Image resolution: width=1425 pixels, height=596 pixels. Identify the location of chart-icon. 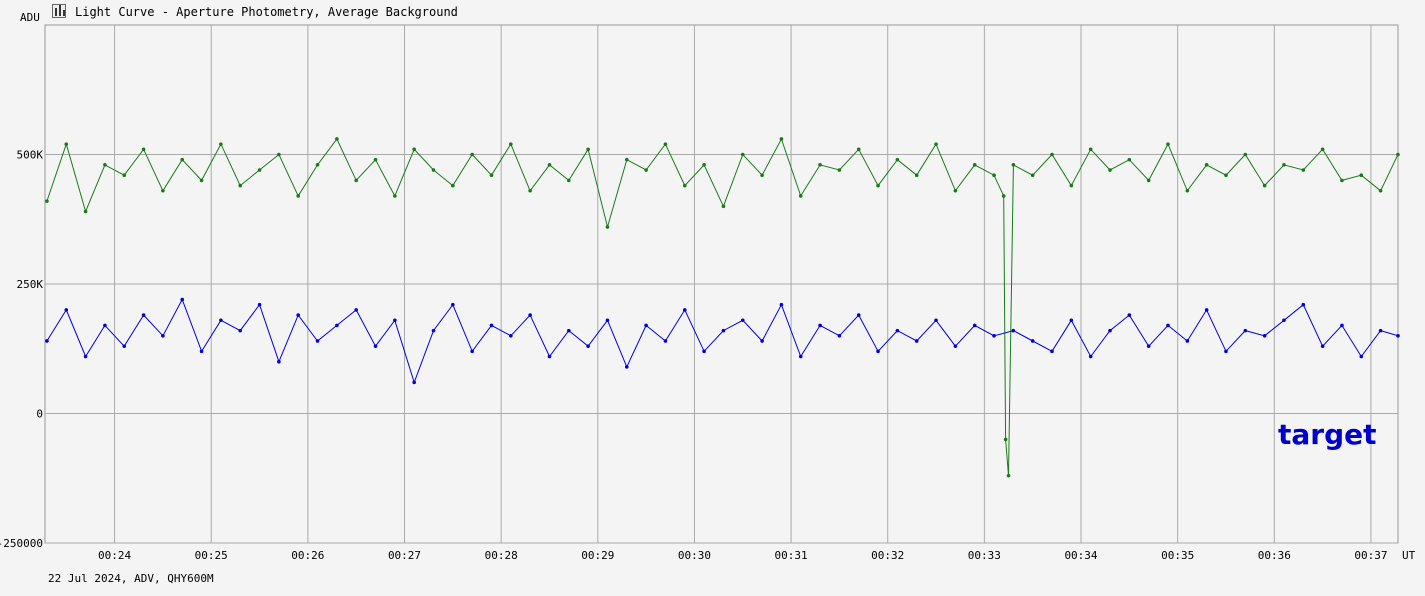
(59, 11).